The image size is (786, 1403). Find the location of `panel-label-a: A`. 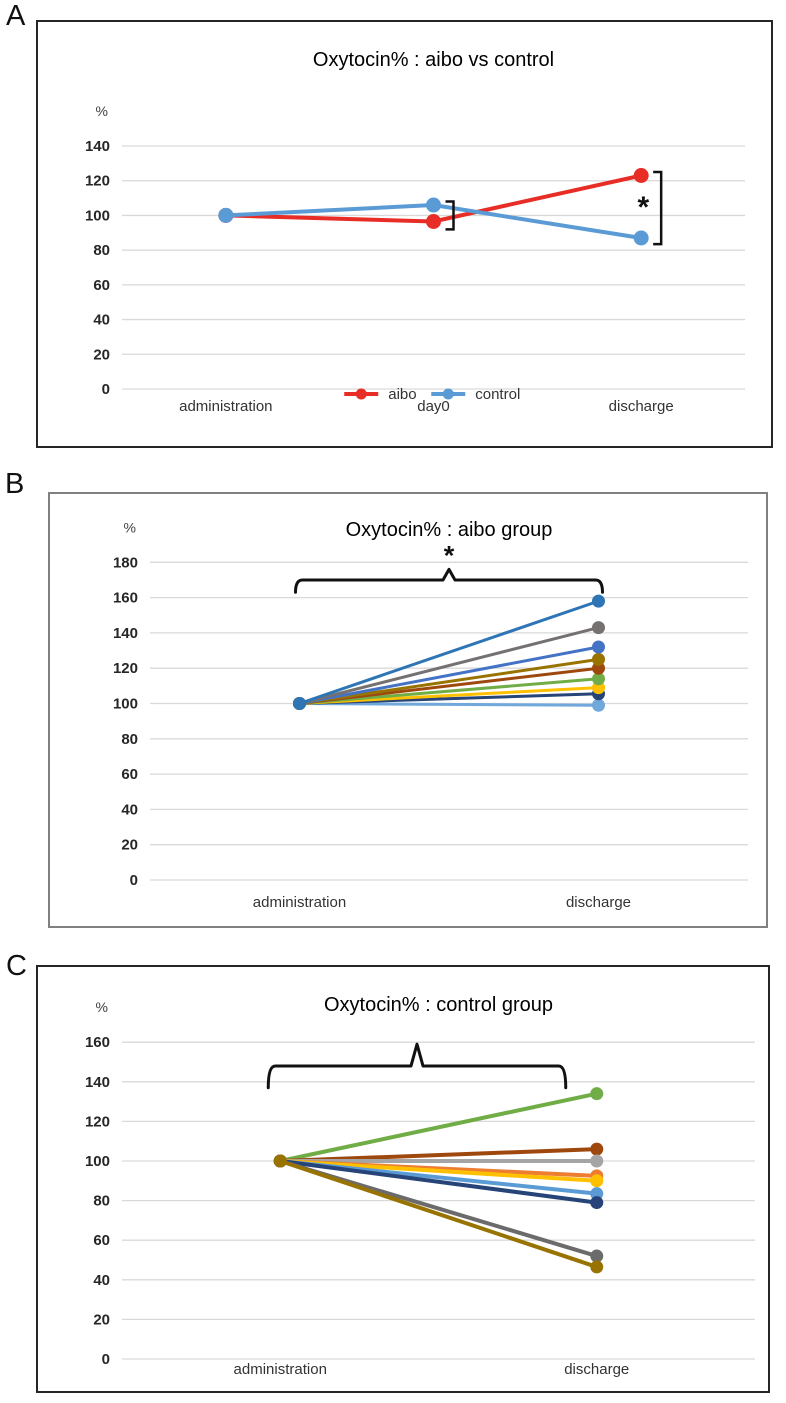

panel-label-a: A is located at coordinates (16, 16).